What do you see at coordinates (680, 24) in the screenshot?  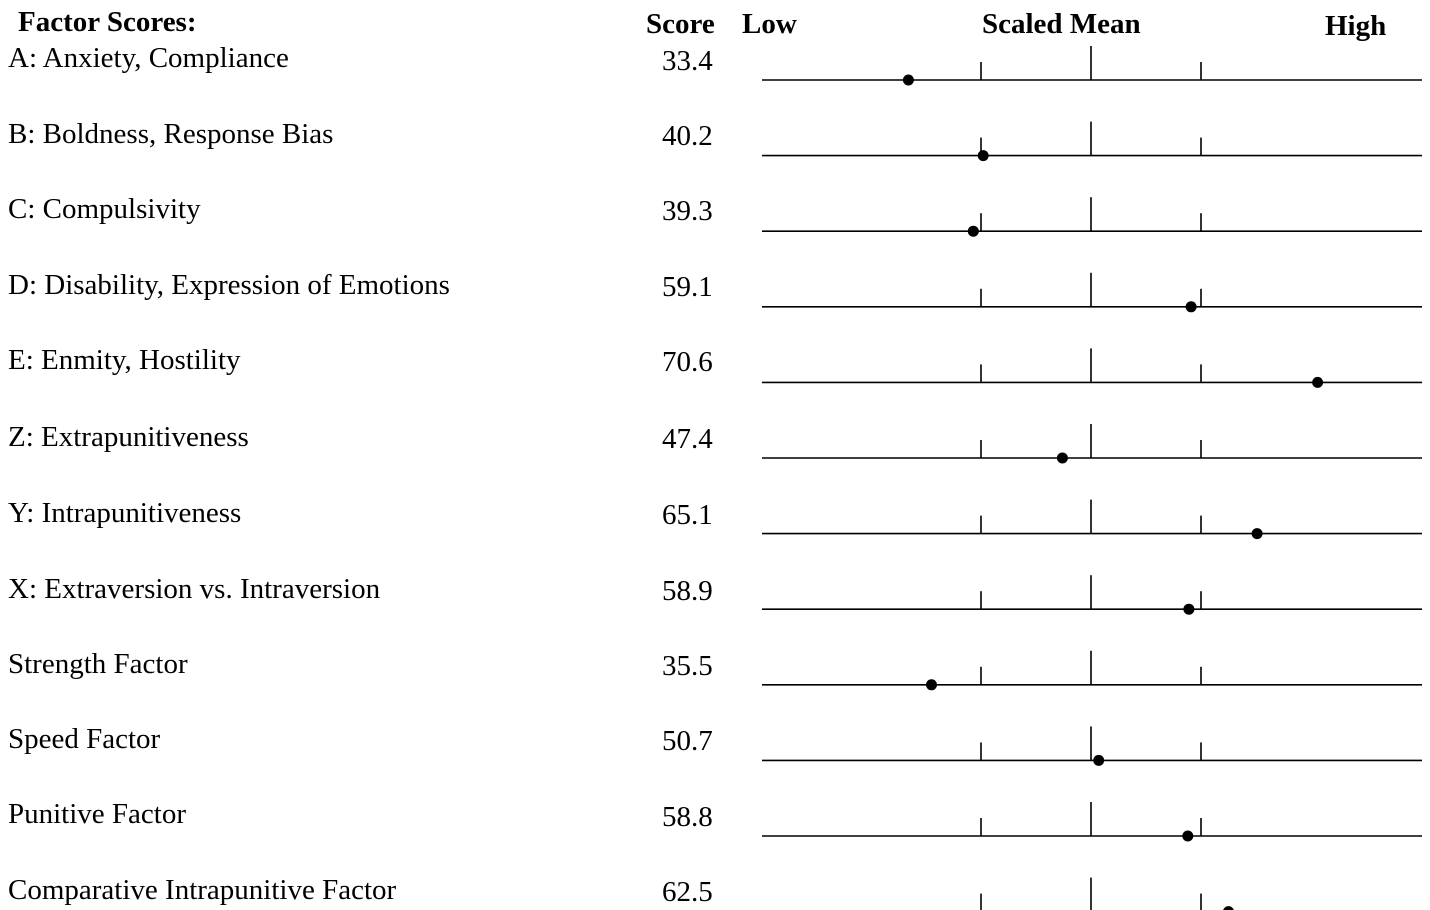 I see `score-column-header: Score` at bounding box center [680, 24].